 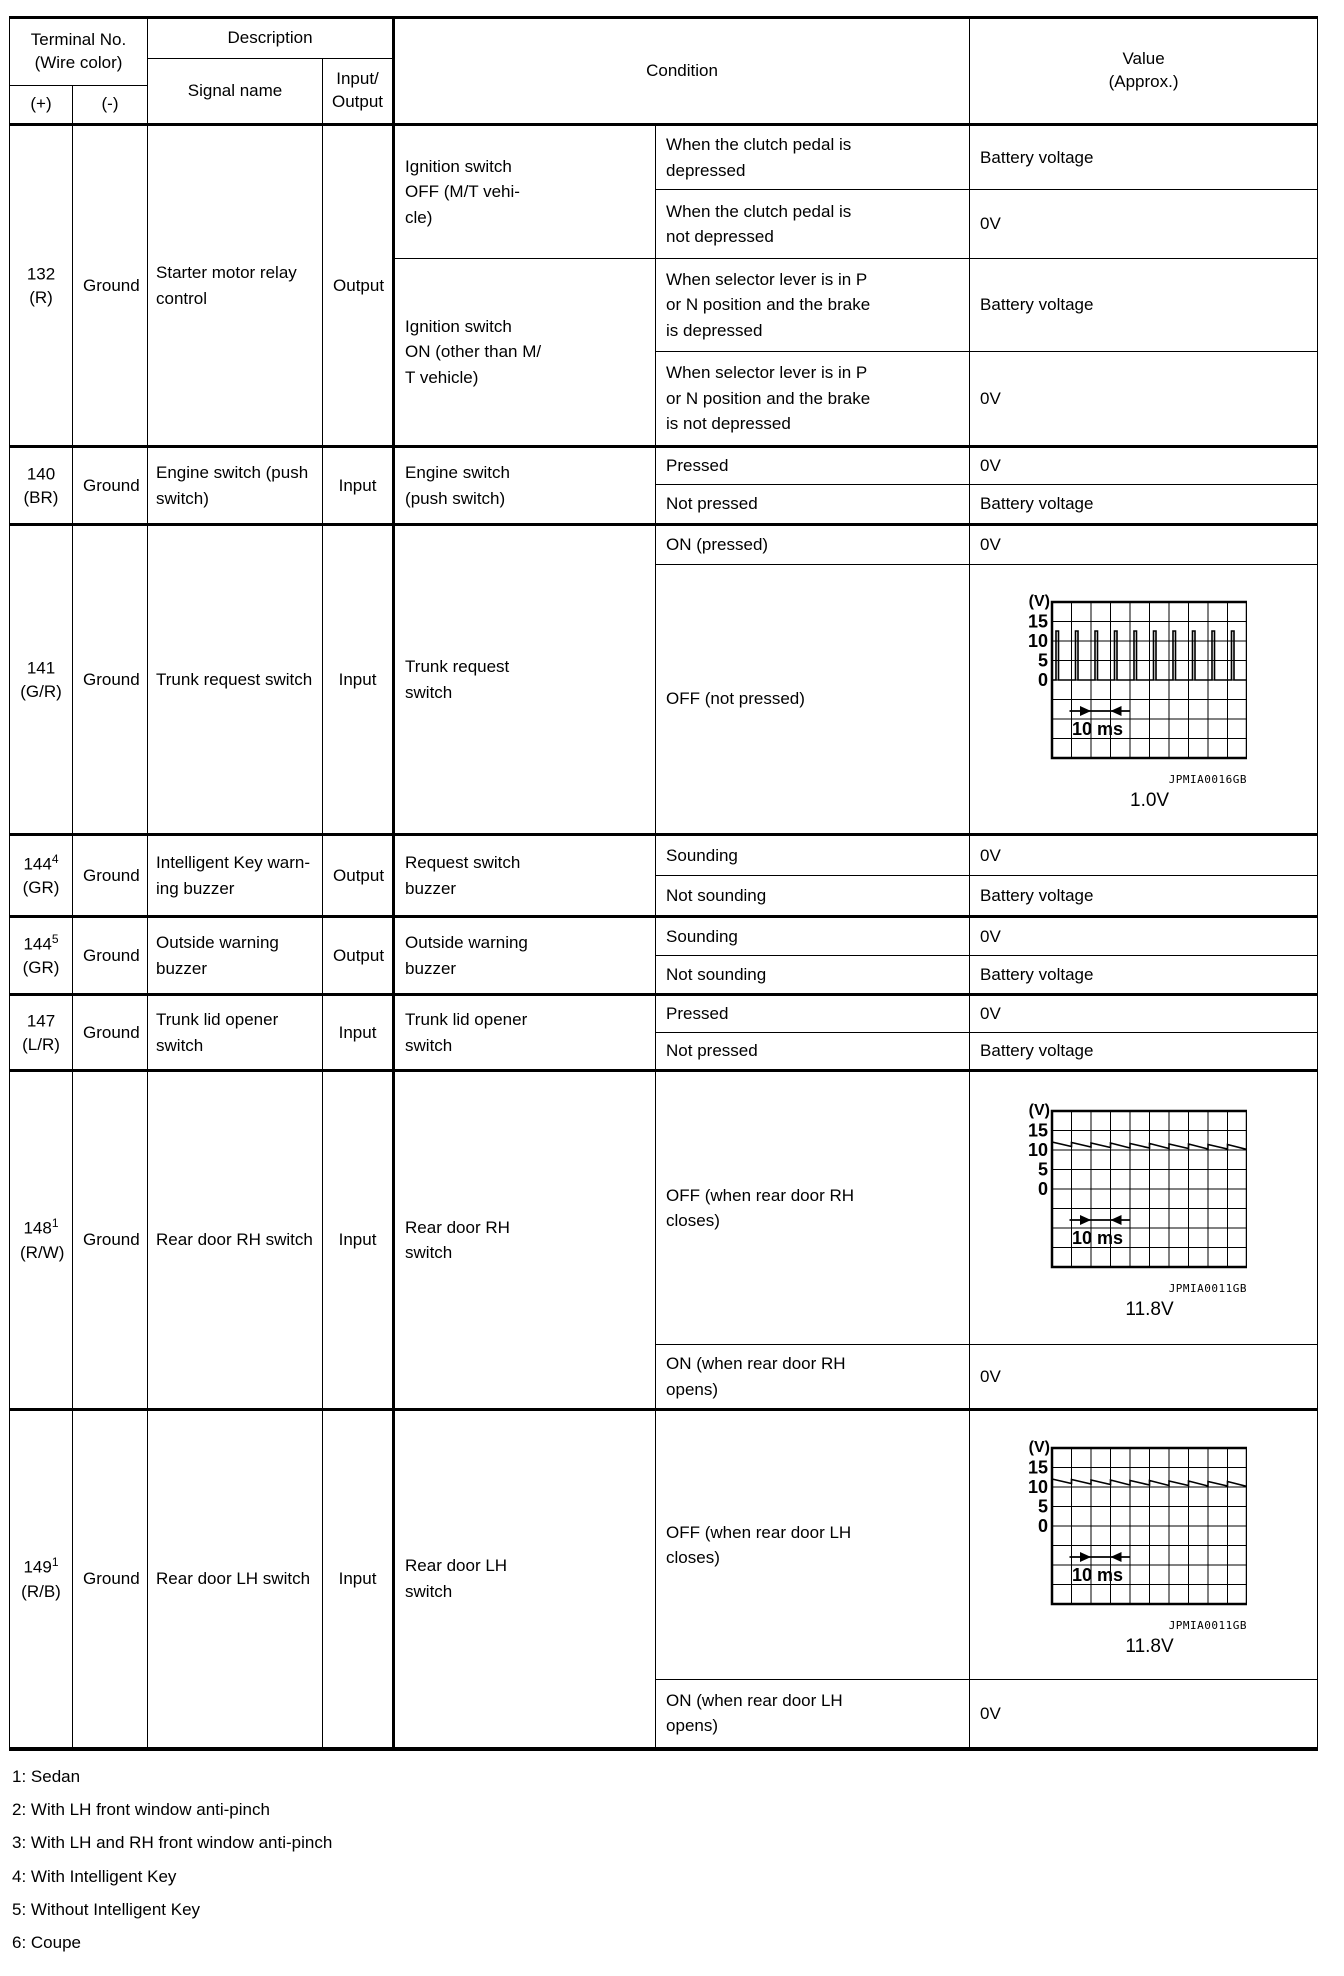 What do you see at coordinates (359, 91) in the screenshot?
I see `header-input-output: Input/ Output` at bounding box center [359, 91].